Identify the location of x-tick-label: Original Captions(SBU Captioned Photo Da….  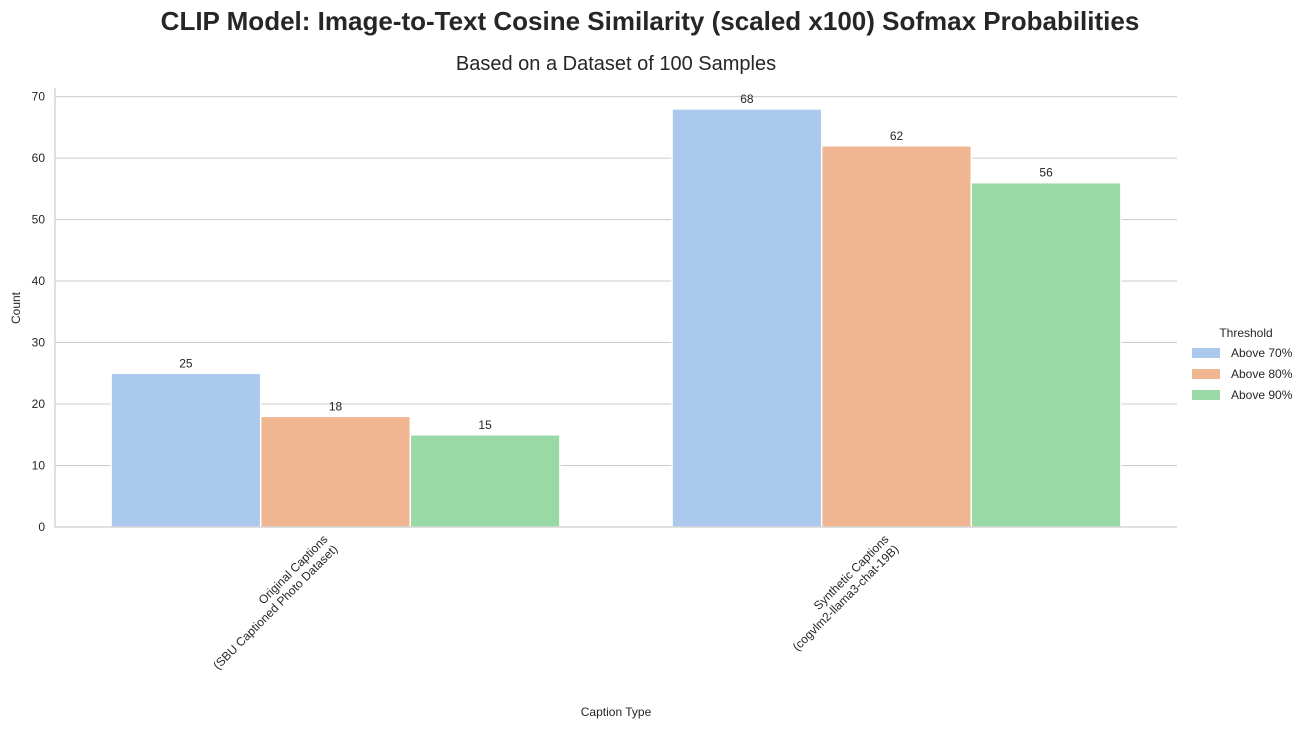
(275, 602).